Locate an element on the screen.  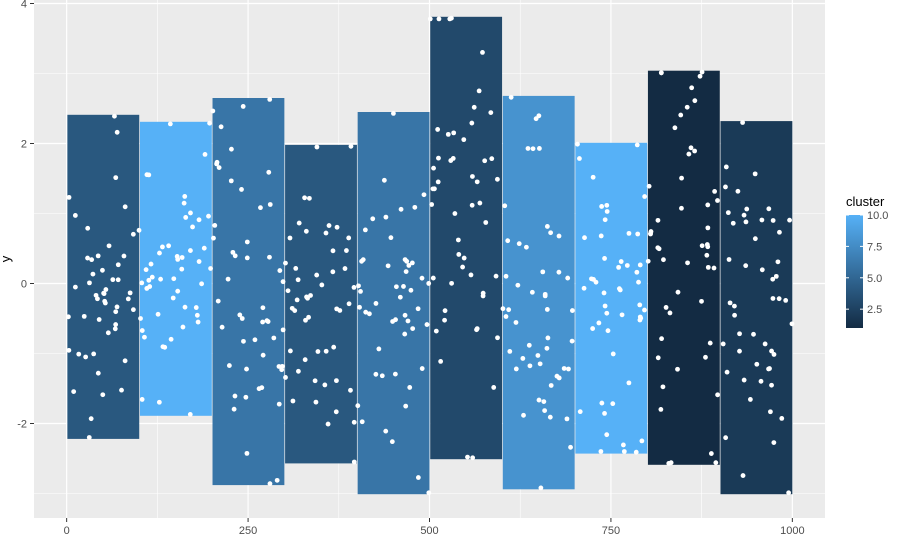
y-axis-title: y is located at coordinates (6, 258).